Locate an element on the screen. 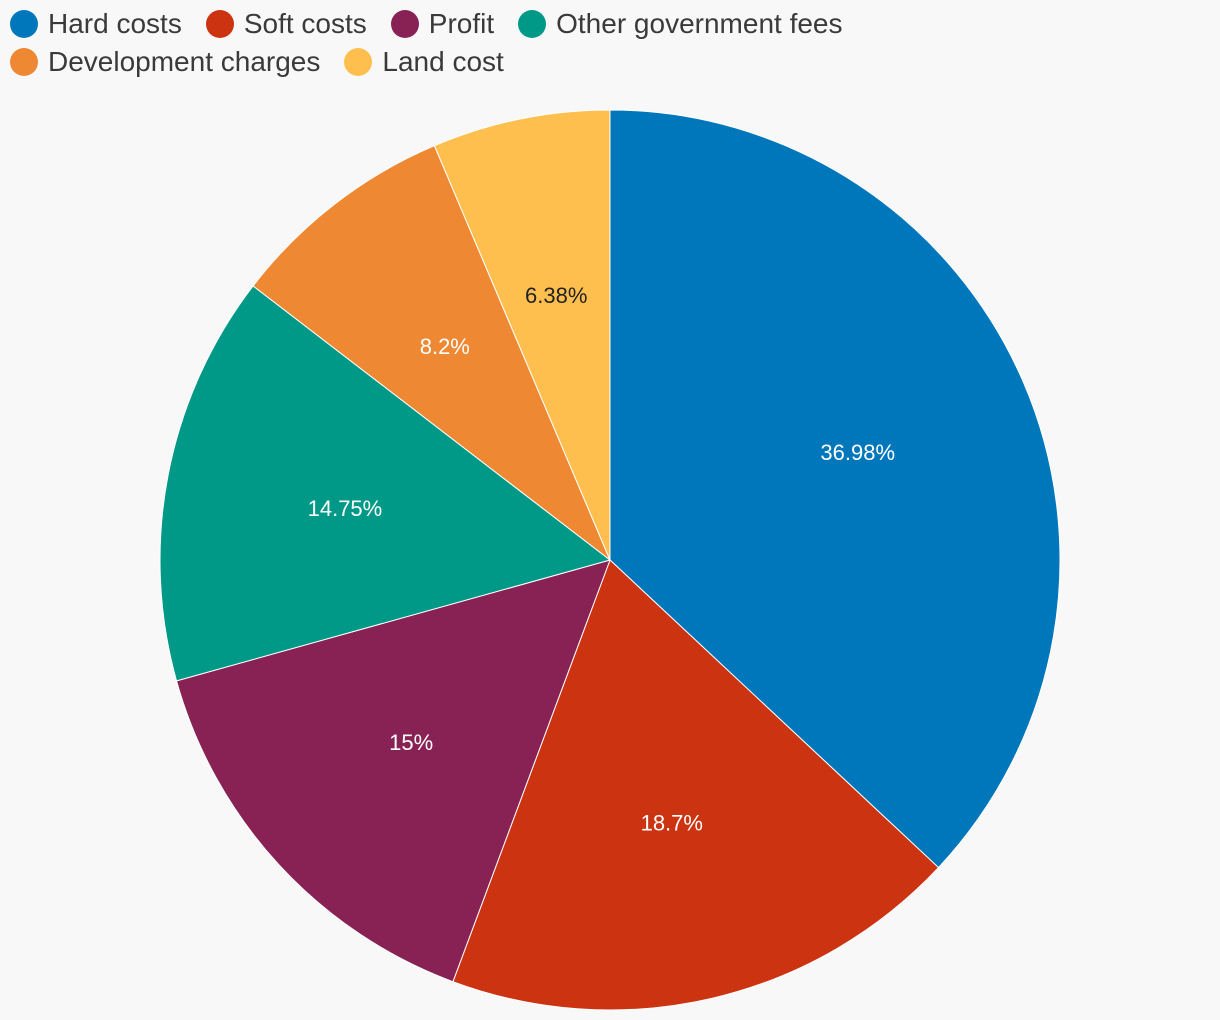 Image resolution: width=1220 pixels, height=1020 pixels. legend-item: Development charges is located at coordinates (165, 61).